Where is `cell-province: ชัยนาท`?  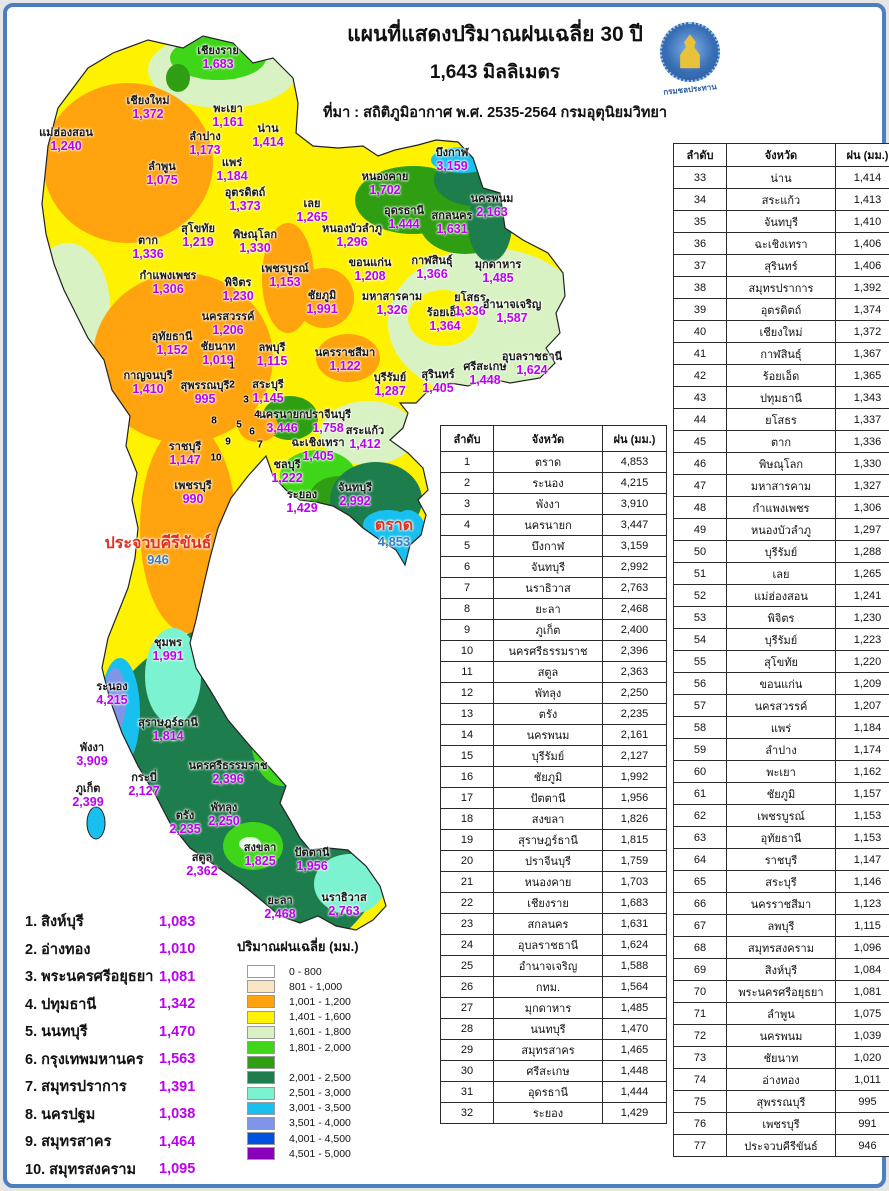 cell-province: ชัยนาท is located at coordinates (781, 1057).